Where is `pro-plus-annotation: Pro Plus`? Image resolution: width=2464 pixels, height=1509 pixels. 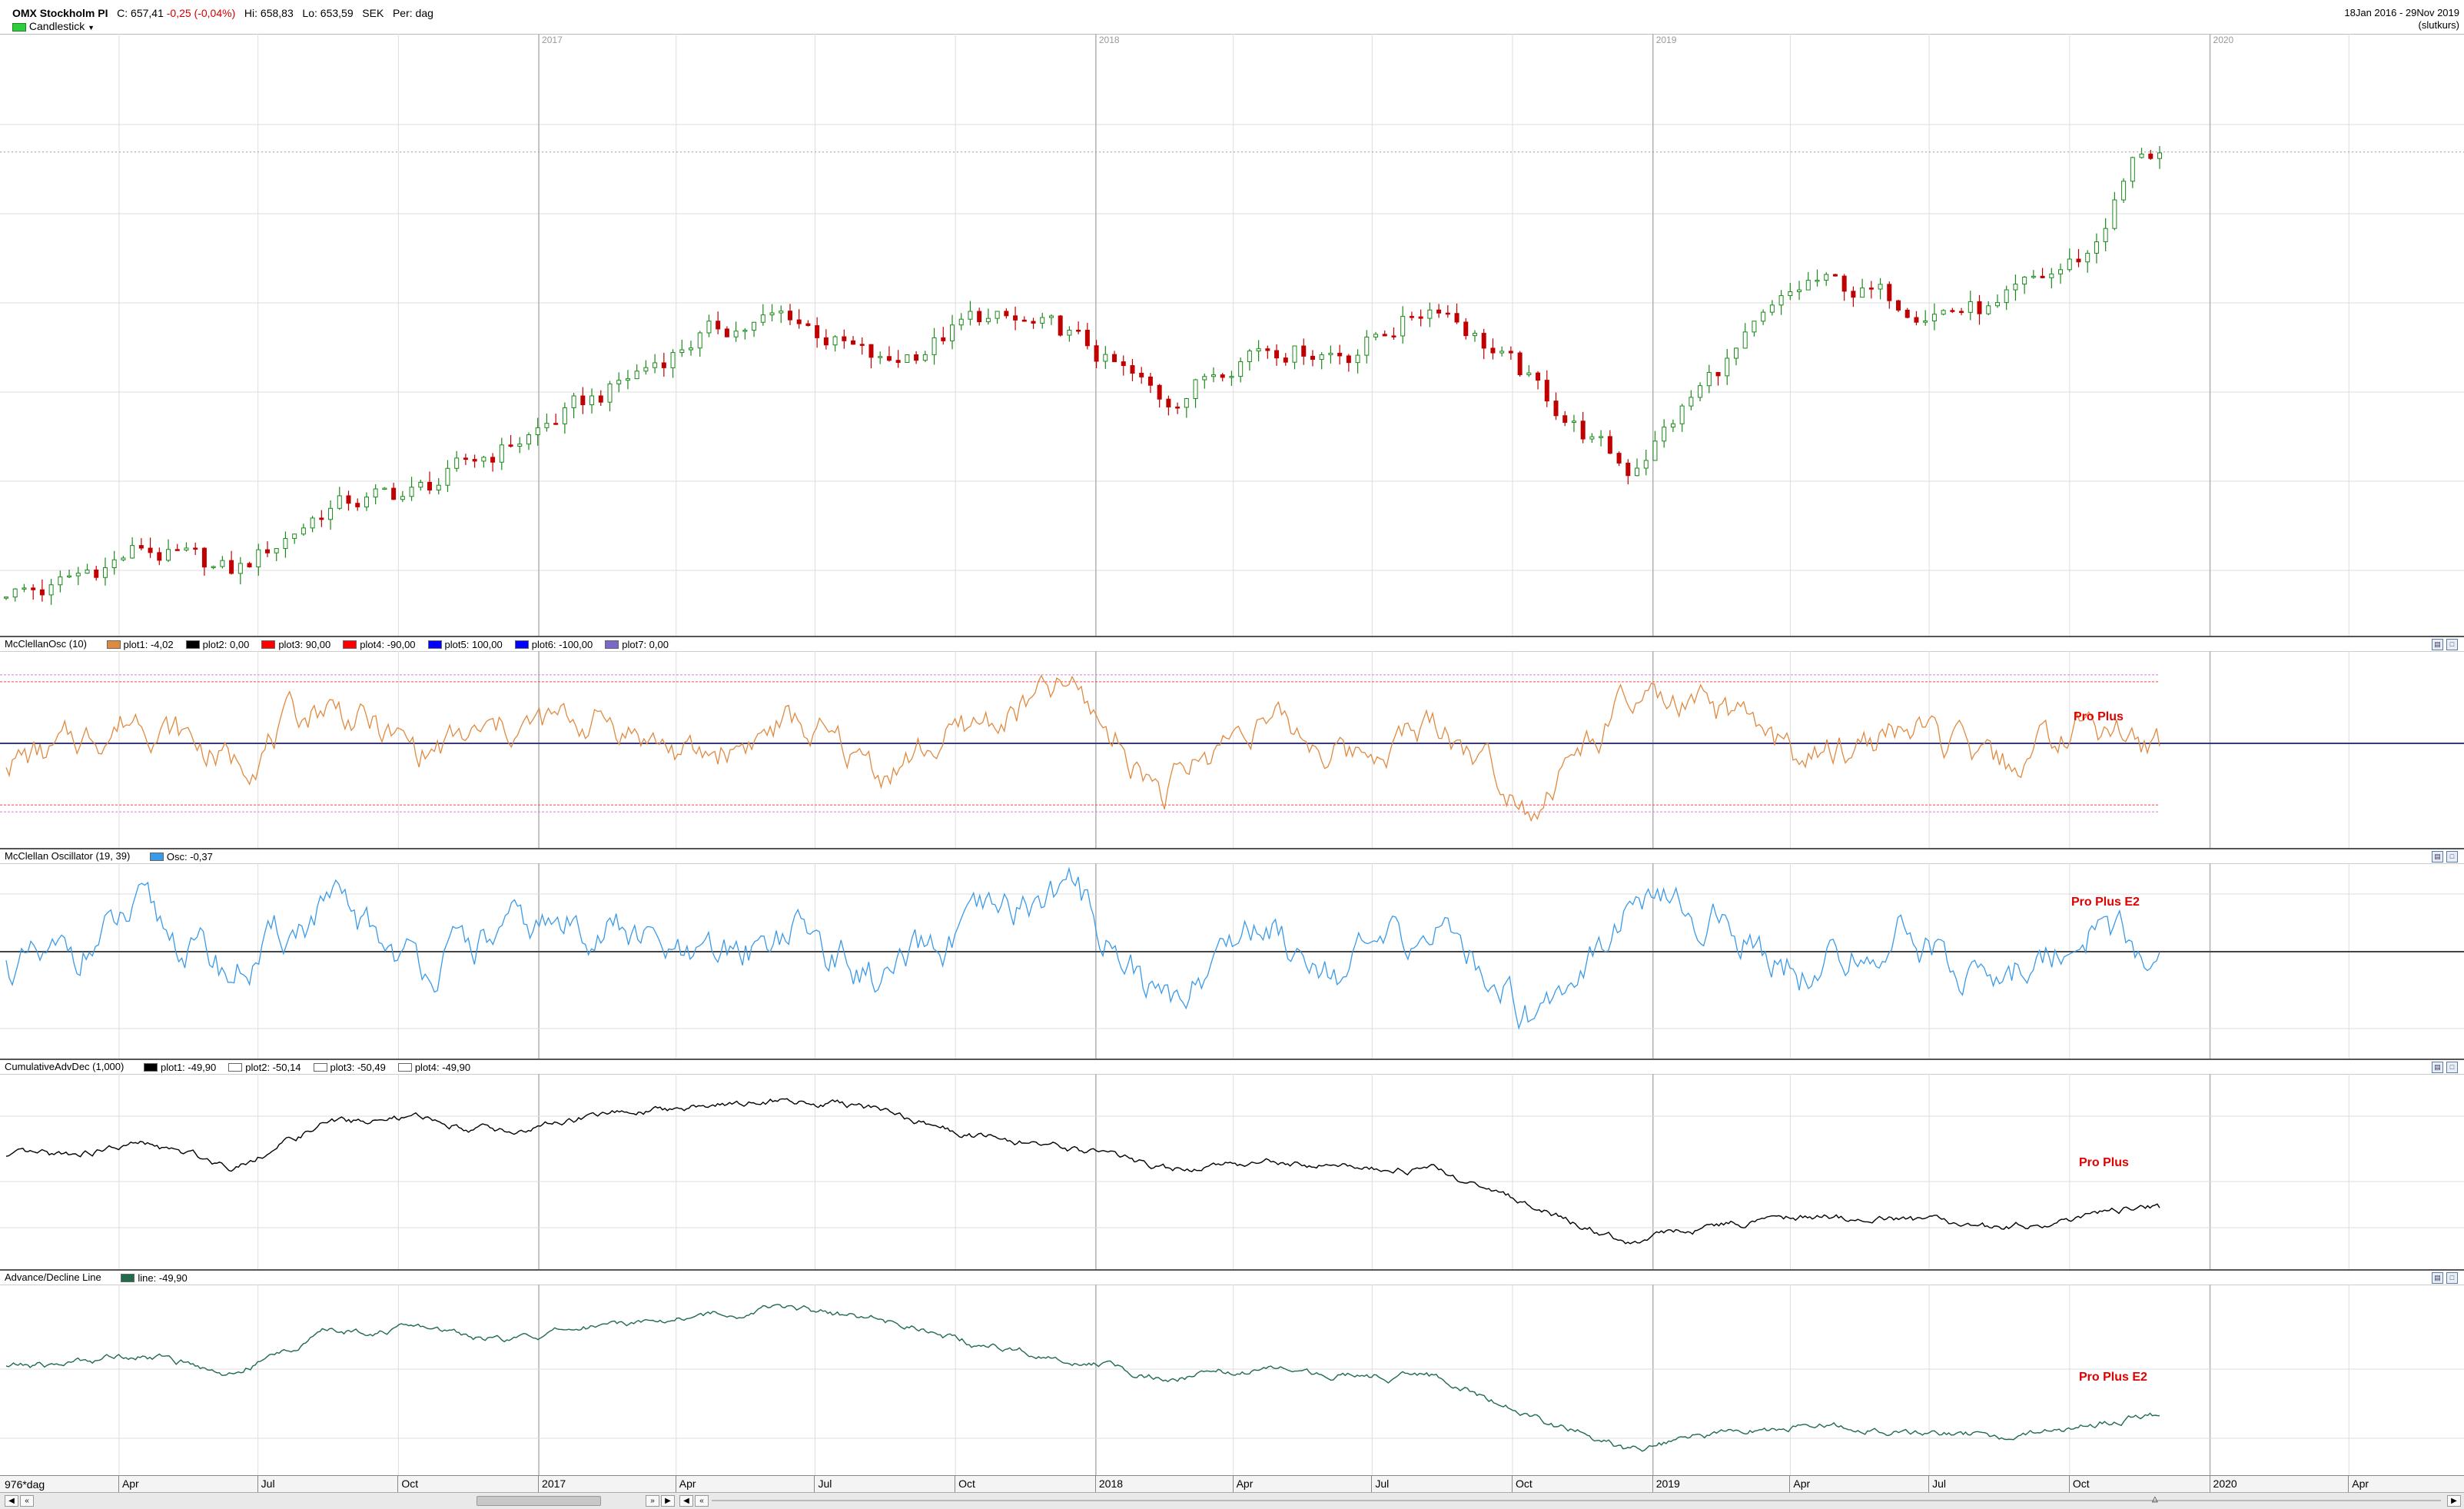 pro-plus-annotation: Pro Plus is located at coordinates (2099, 717).